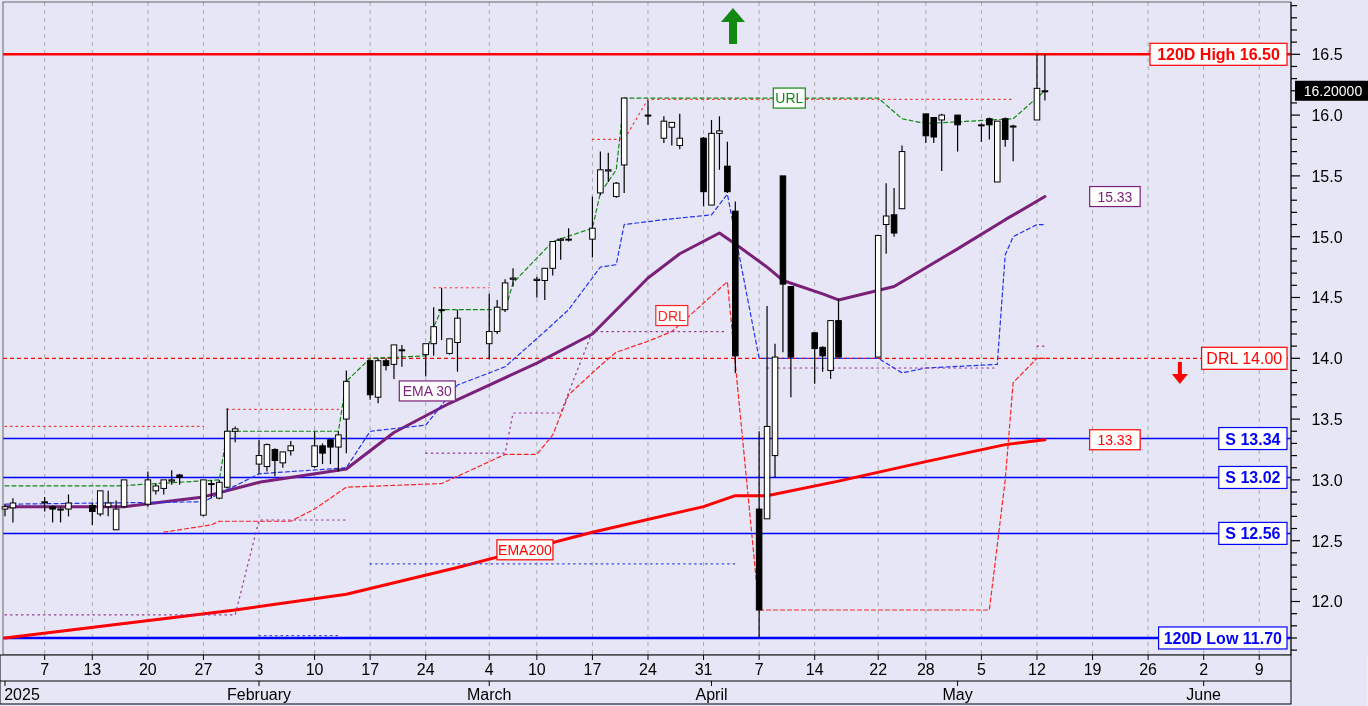 This screenshot has width=1368, height=706. Describe the element at coordinates (259, 669) in the screenshot. I see `x-tick-label: 3` at that location.